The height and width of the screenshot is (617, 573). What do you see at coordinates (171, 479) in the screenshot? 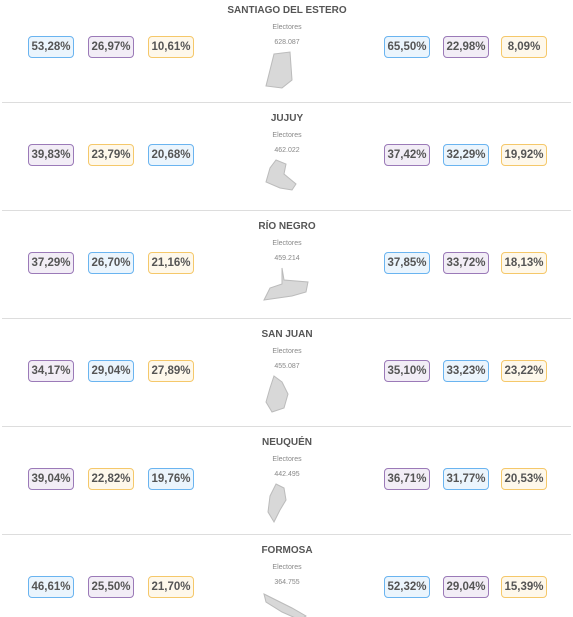
I see `percent-badge: 19,76%` at bounding box center [171, 479].